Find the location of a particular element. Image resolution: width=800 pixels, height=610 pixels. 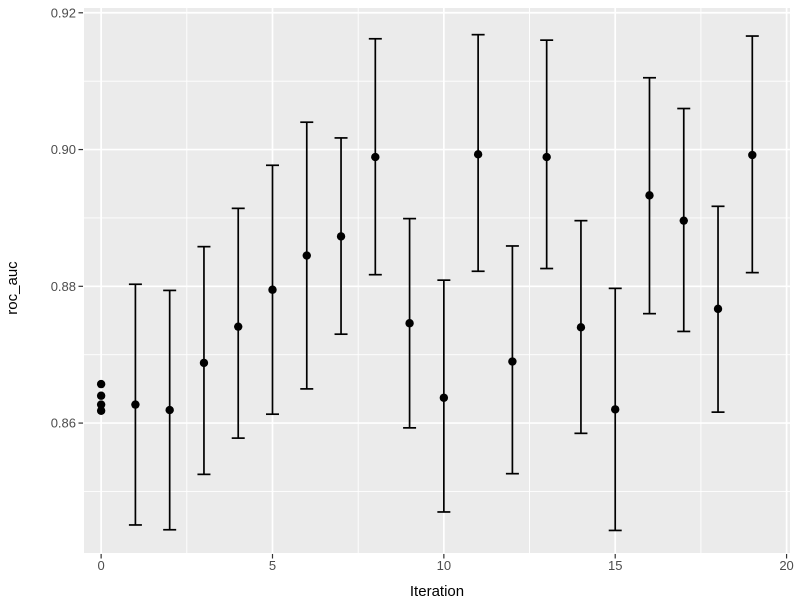

x-tick-label: 10 is located at coordinates (444, 565).